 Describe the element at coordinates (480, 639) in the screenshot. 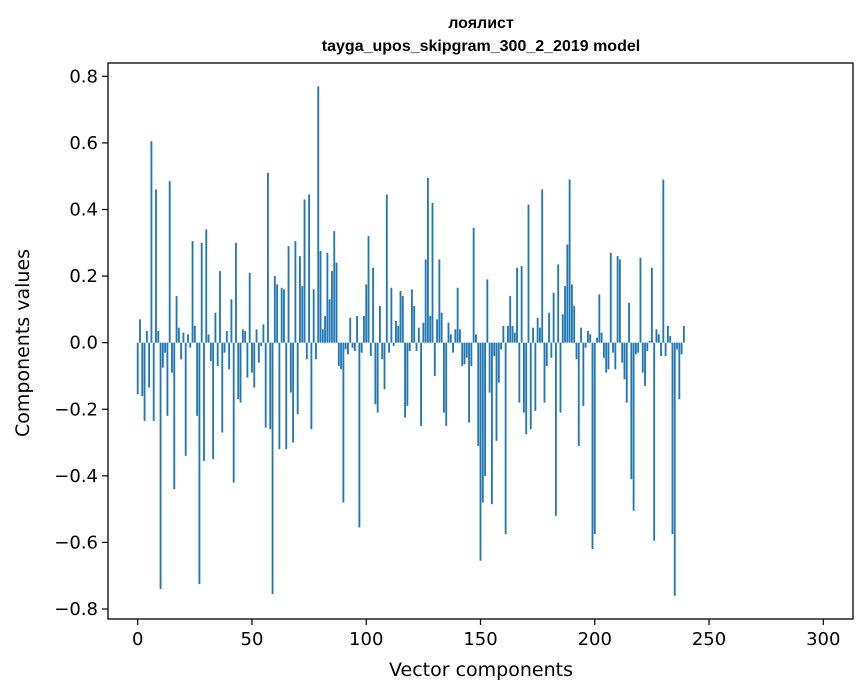

I see `x-tick-label: 150` at that location.